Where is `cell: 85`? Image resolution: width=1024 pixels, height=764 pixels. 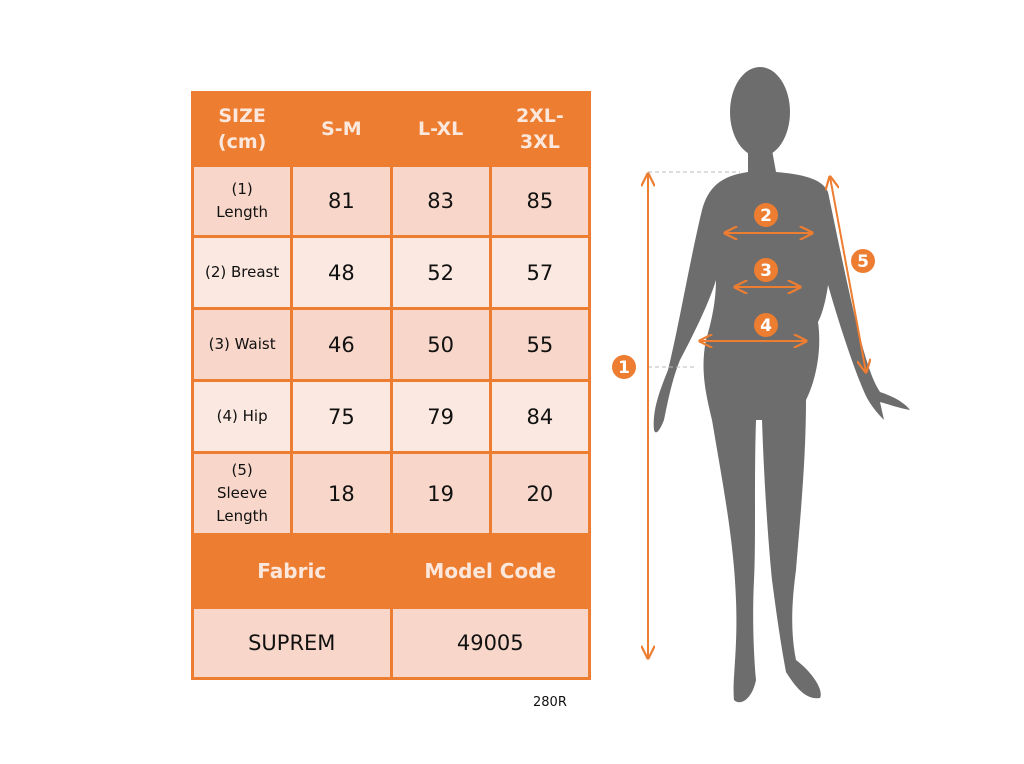 cell: 85 is located at coordinates (540, 201).